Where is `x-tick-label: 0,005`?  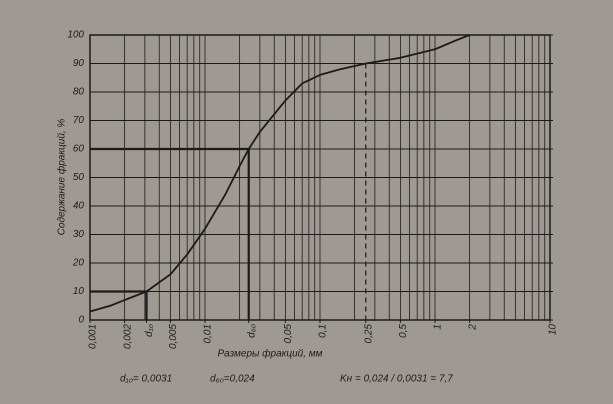 x-tick-label: 0,005 is located at coordinates (173, 336).